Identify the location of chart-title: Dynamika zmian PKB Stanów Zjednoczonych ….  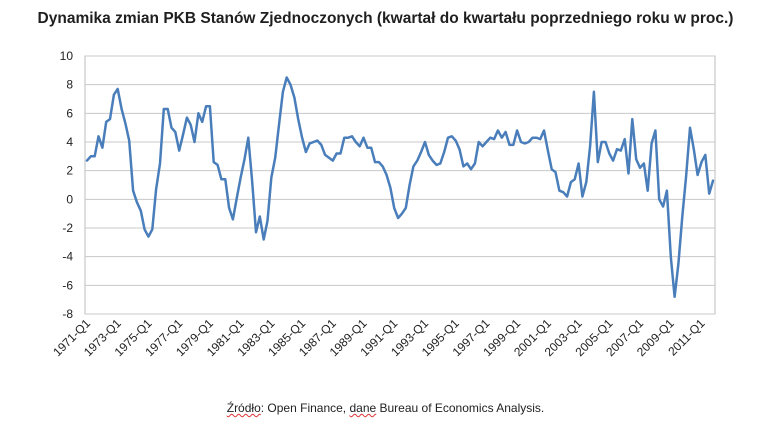
(385, 18).